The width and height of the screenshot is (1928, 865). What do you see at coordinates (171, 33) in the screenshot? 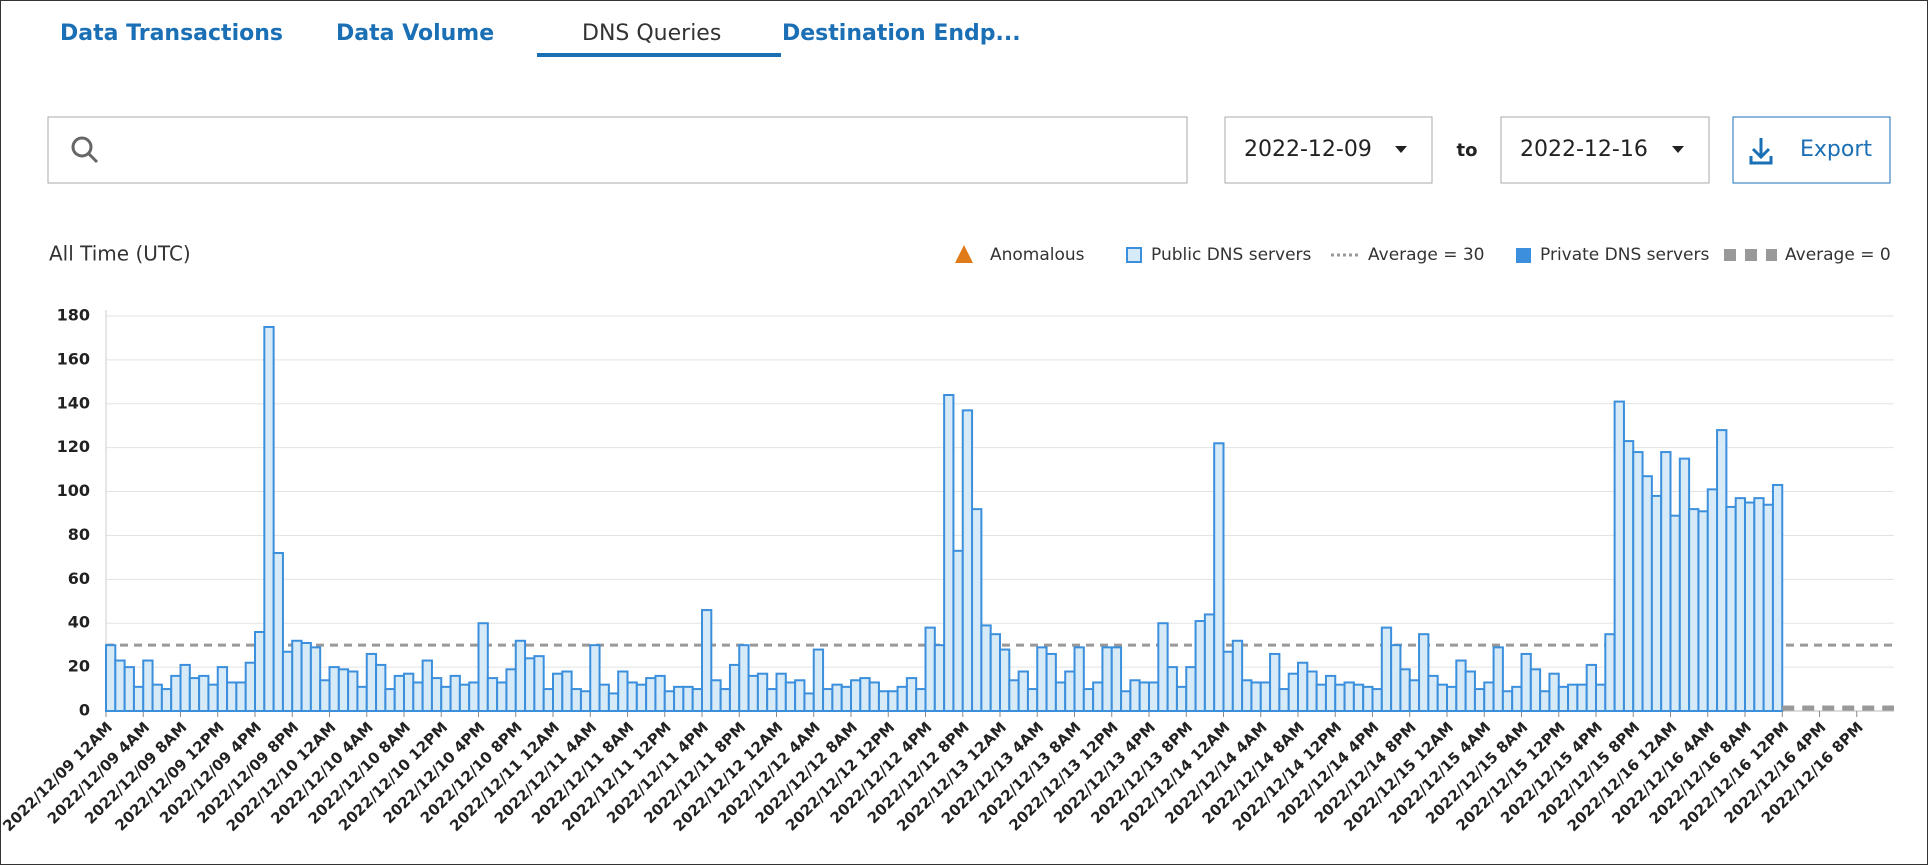
I see `tab: Data Transactions` at bounding box center [171, 33].